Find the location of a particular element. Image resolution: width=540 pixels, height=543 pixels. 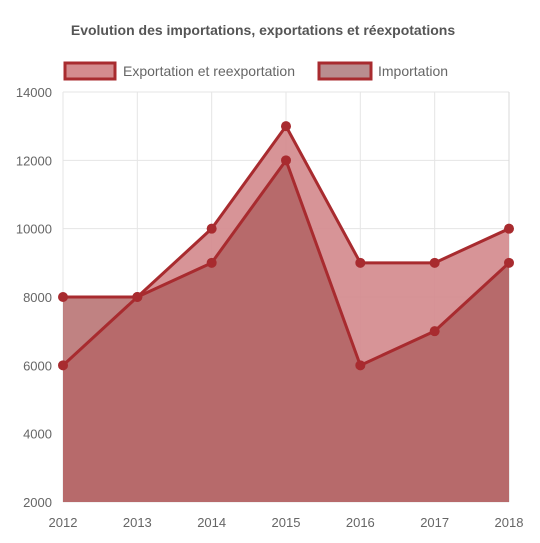

x-tick-label: 2018 is located at coordinates (509, 522).